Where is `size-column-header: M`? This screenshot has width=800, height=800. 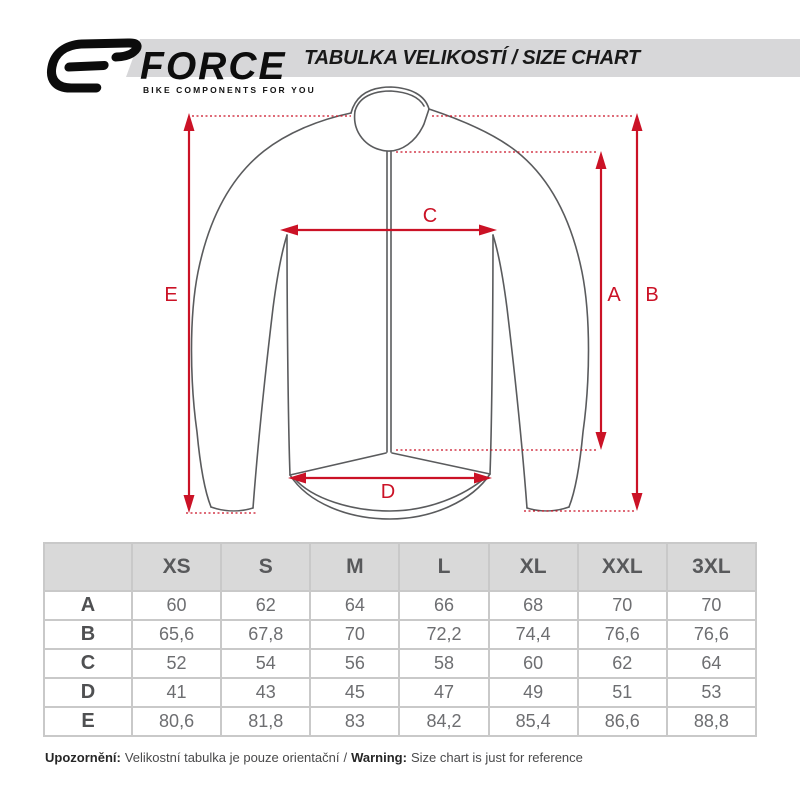
size-column-header: M is located at coordinates (355, 567).